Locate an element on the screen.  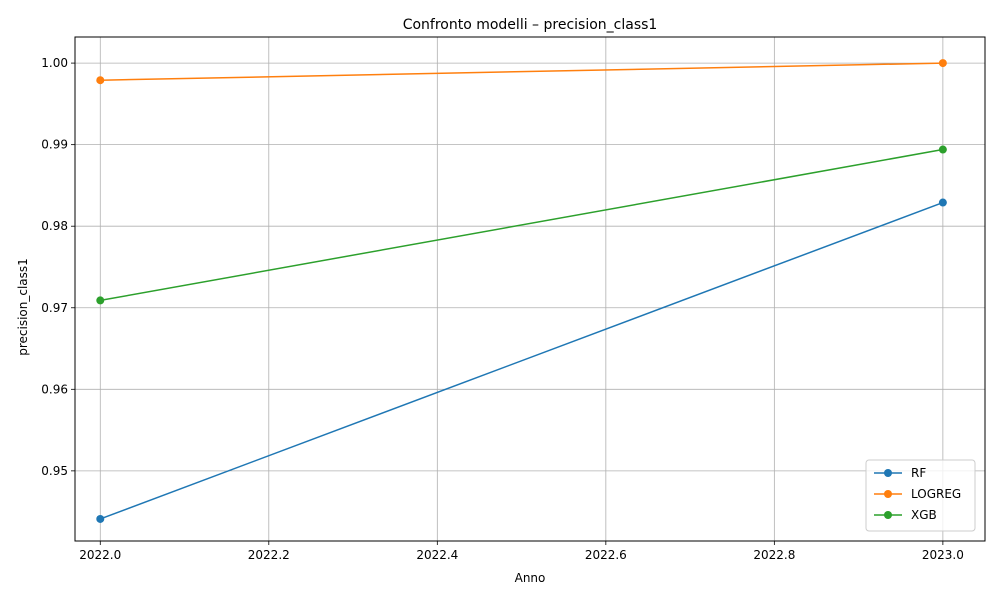
legend-item-logreg: LOGREG is located at coordinates (917, 494).